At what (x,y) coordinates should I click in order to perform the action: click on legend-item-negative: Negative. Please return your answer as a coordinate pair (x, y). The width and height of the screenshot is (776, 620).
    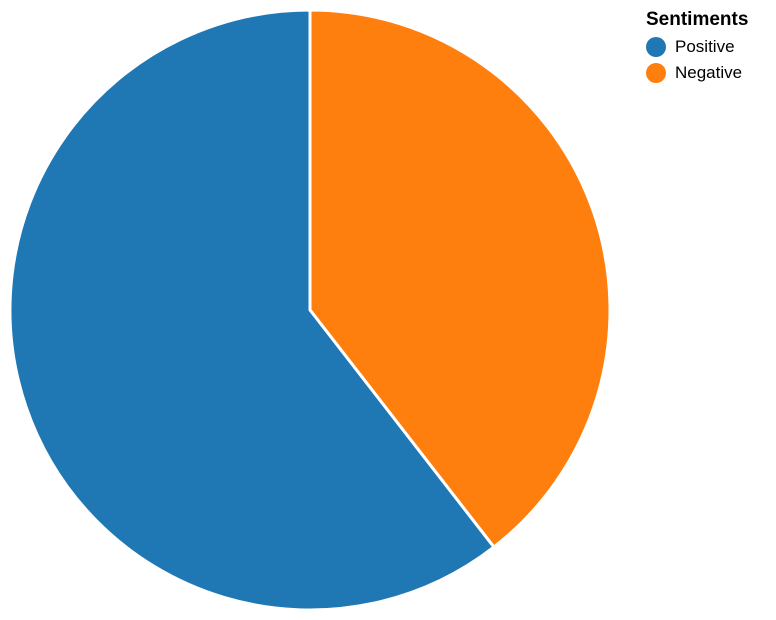
    Looking at the image, I should click on (710, 73).